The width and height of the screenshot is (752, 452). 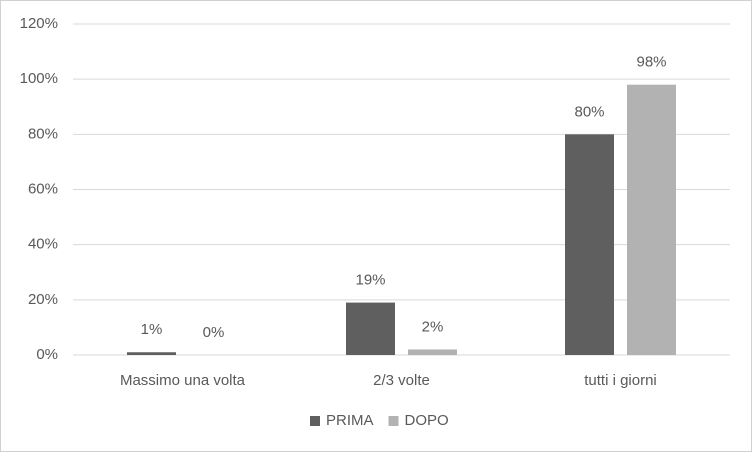 I want to click on data-label: 98%, so click(x=651, y=62).